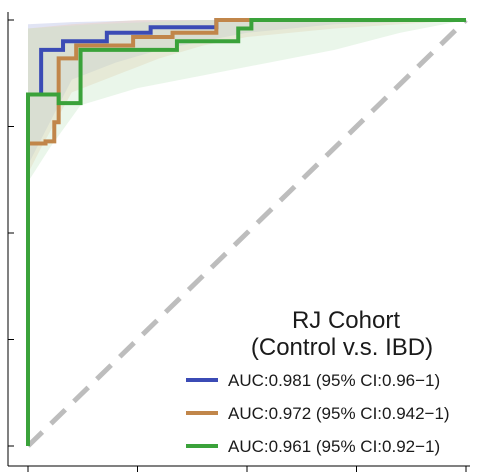 The image size is (490, 473). Describe the element at coordinates (346, 320) in the screenshot. I see `legend-title-line1: RJ Cohort` at that location.